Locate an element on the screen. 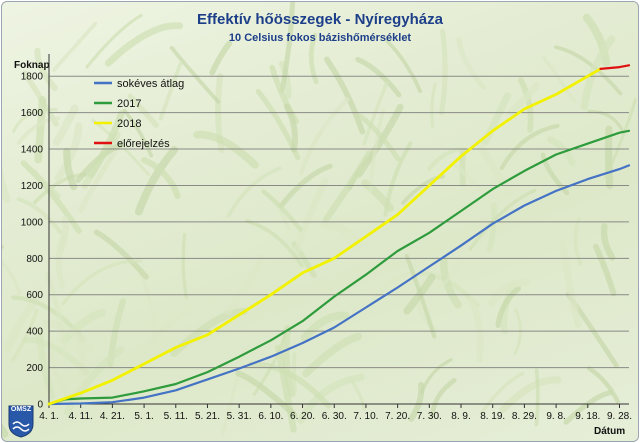 The height and width of the screenshot is (443, 640). x-tick-label: 8. 29. is located at coordinates (524, 416).